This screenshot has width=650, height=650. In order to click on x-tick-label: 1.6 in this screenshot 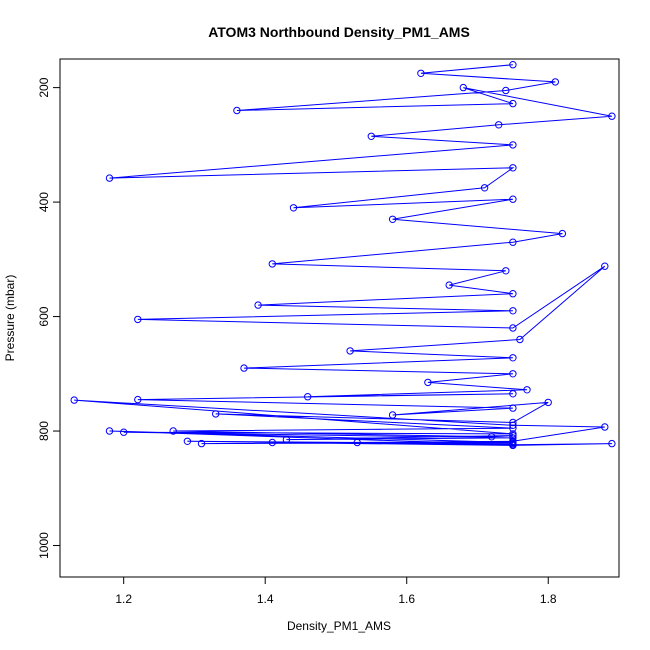, I will do `click(406, 599)`.